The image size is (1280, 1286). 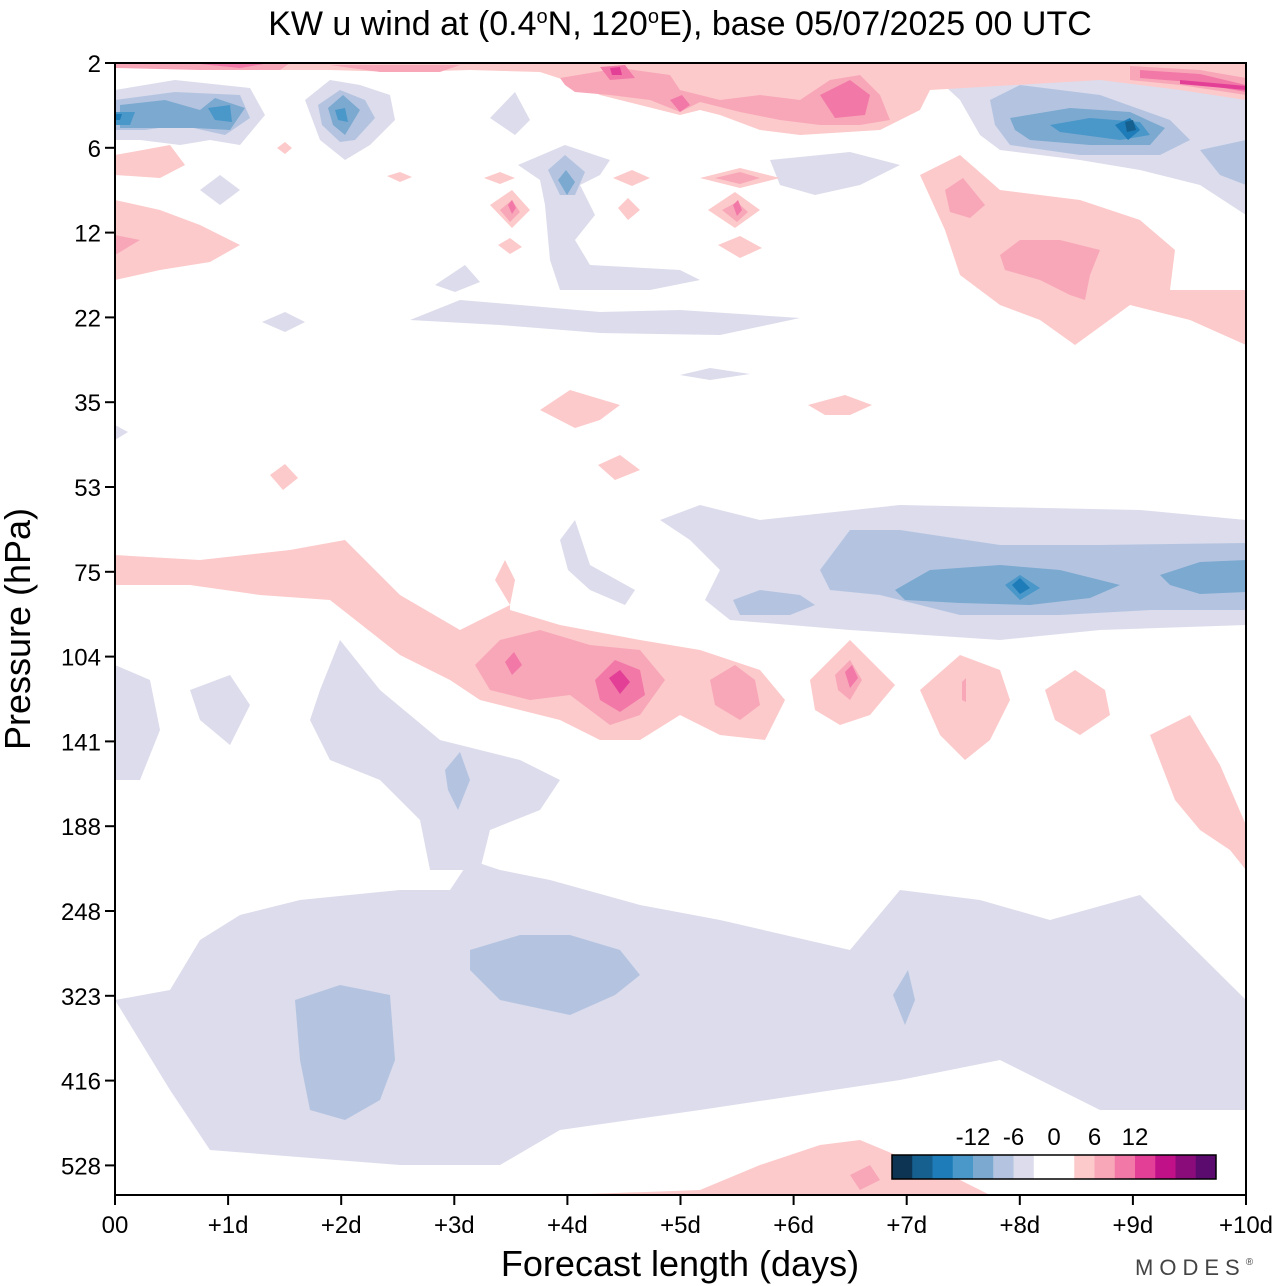 What do you see at coordinates (1094, 1137) in the screenshot?
I see `colorbar-label: 6` at bounding box center [1094, 1137].